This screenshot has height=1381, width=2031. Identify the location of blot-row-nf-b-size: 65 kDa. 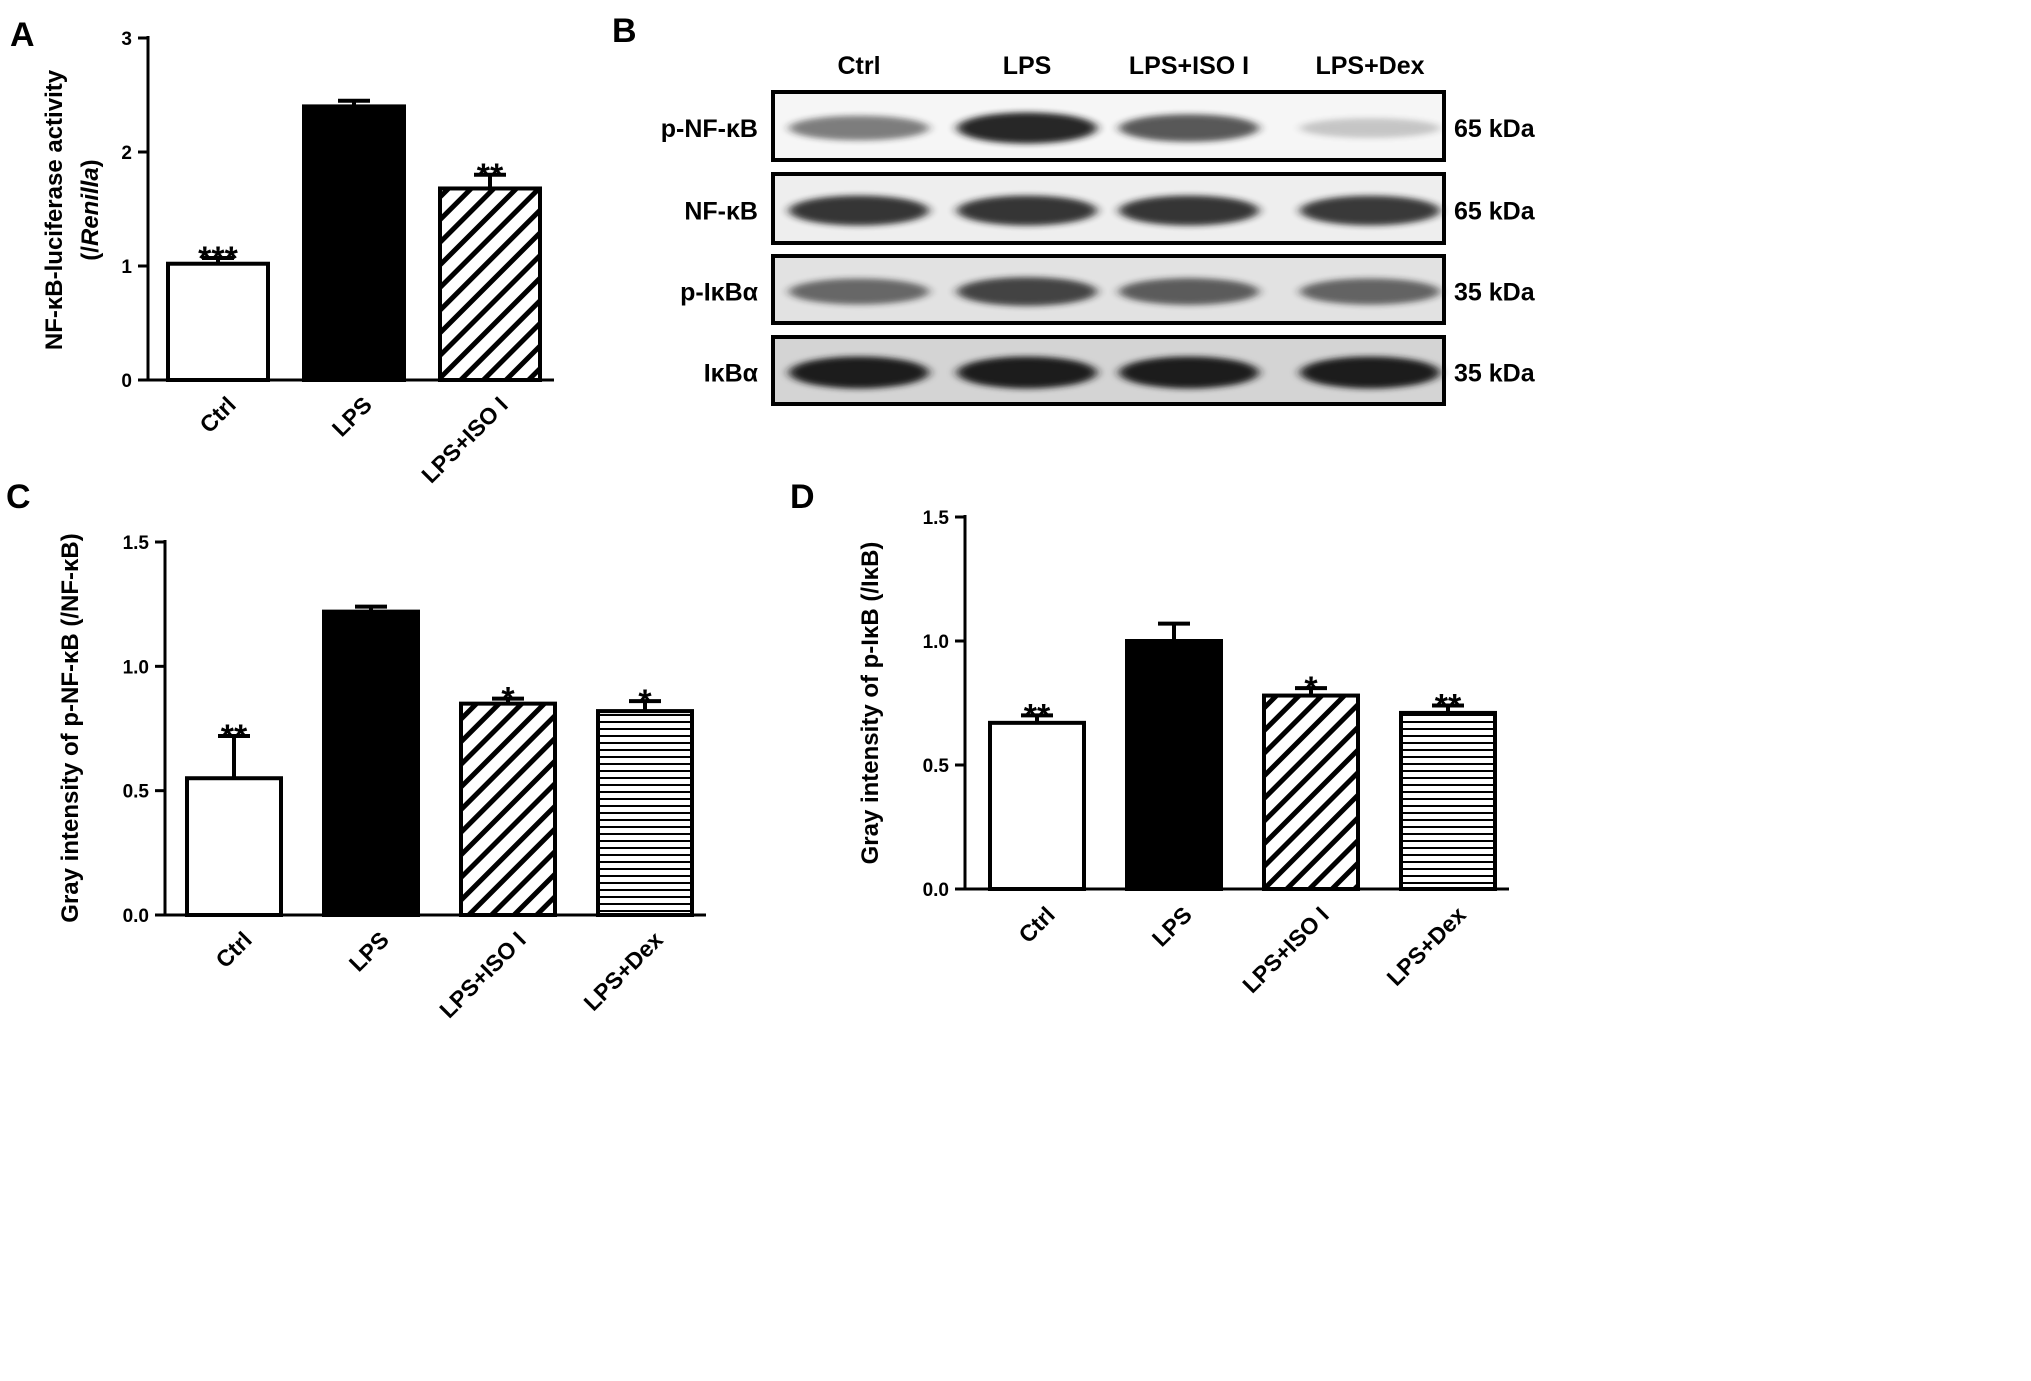
(1495, 212).